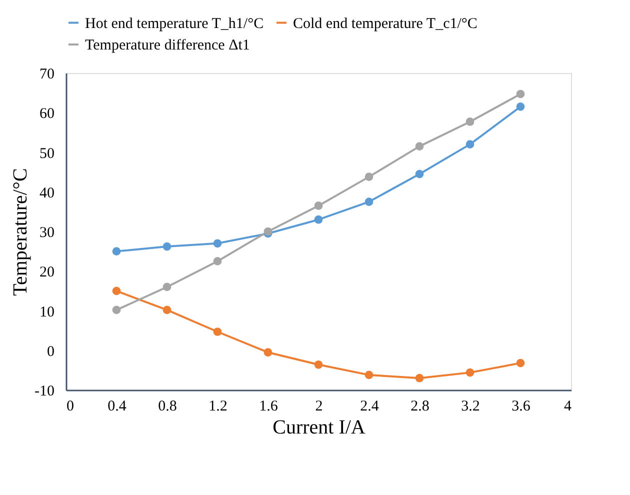 This screenshot has width=630, height=495. What do you see at coordinates (47, 272) in the screenshot?
I see `y-tick-label: 20` at bounding box center [47, 272].